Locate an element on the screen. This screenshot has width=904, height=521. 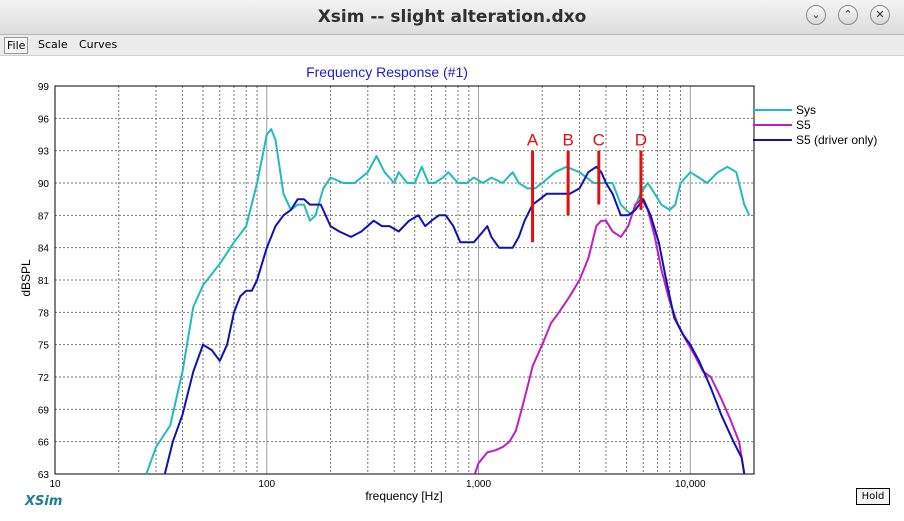
marker-label: C is located at coordinates (599, 140).